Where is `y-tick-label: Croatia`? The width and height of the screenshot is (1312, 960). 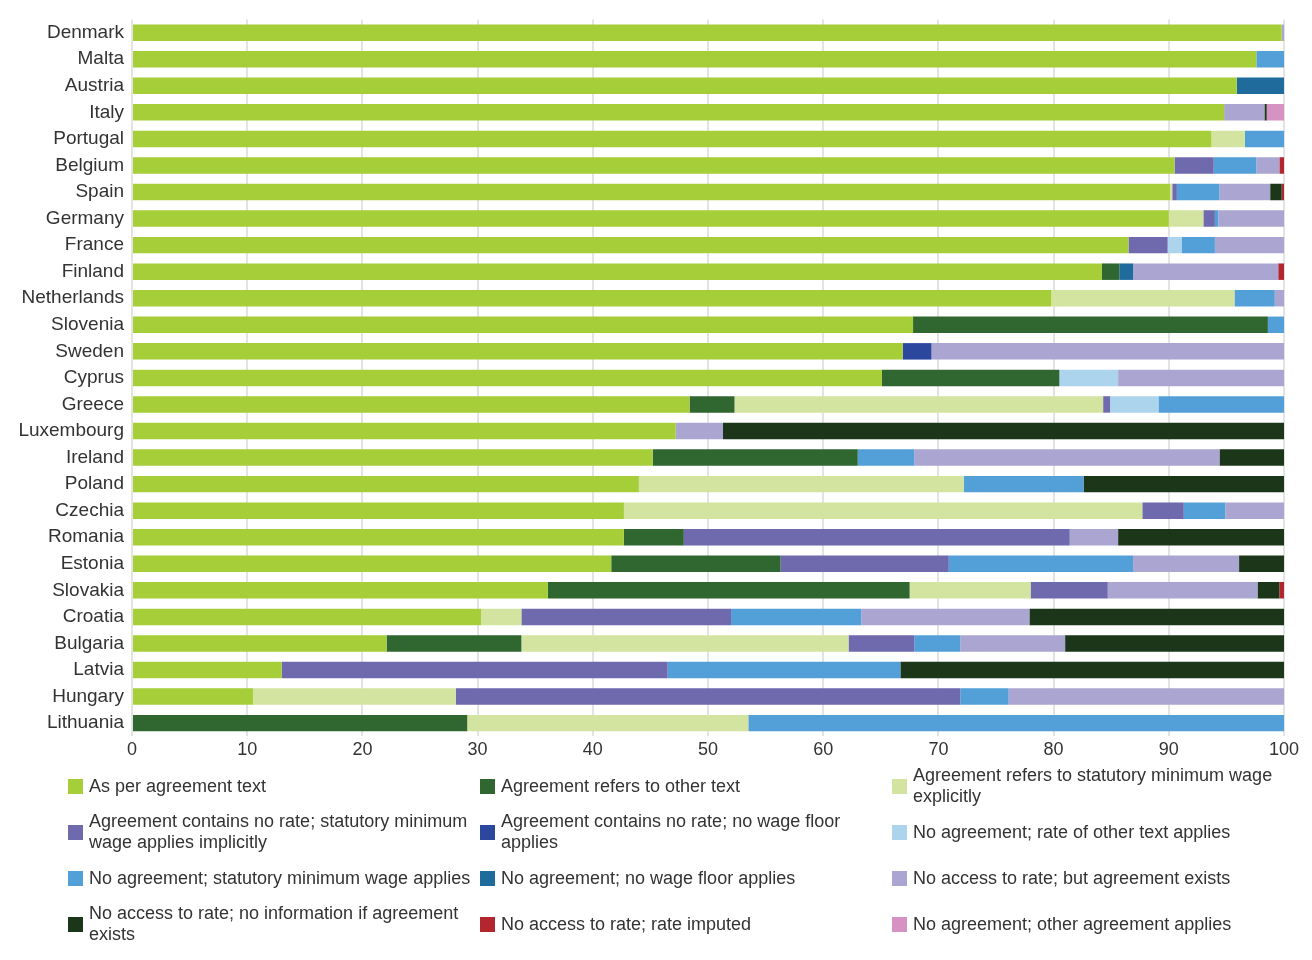 y-tick-label: Croatia is located at coordinates (93, 616).